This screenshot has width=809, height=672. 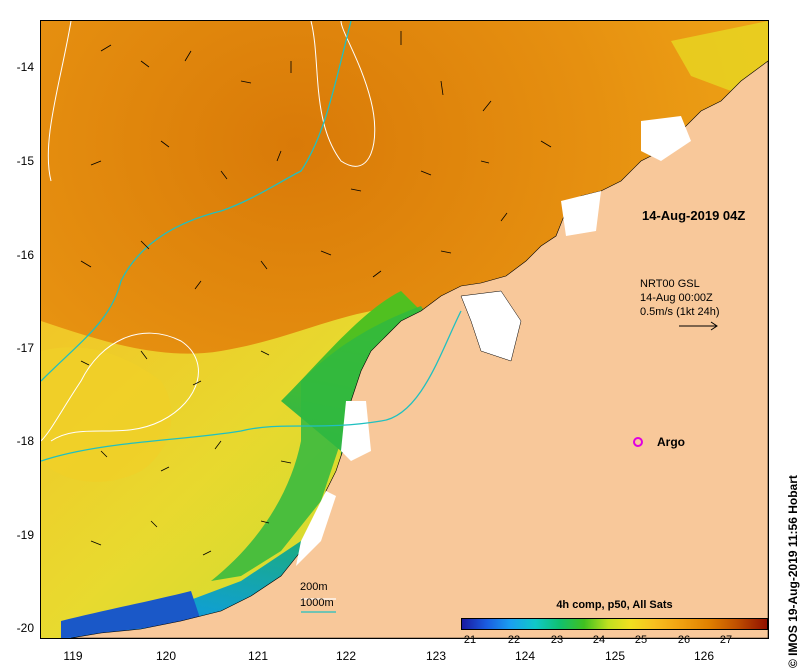 What do you see at coordinates (641, 640) in the screenshot?
I see `colorbar-tick-25: 25` at bounding box center [641, 640].